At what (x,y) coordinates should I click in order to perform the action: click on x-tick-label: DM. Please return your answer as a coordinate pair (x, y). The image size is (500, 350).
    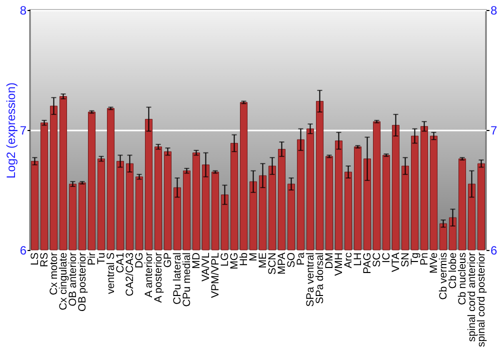
    Looking at the image, I should click on (329, 260).